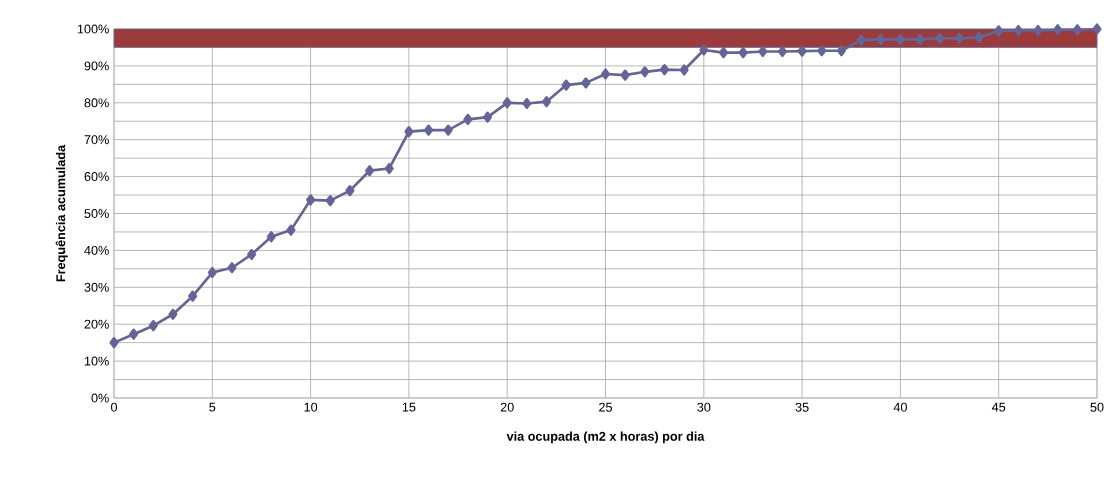 The height and width of the screenshot is (479, 1120). What do you see at coordinates (212, 407) in the screenshot?
I see `x-tick-label: 5` at bounding box center [212, 407].